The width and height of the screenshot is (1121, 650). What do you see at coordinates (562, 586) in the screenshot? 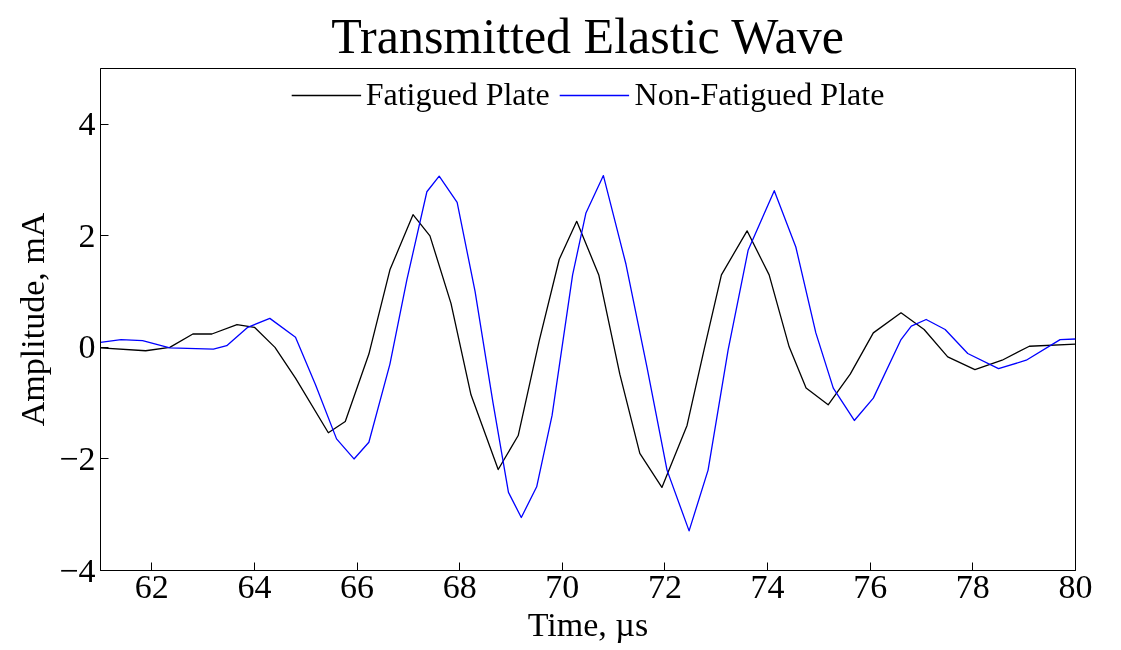
I see `x-tick-label: 70` at bounding box center [562, 586].